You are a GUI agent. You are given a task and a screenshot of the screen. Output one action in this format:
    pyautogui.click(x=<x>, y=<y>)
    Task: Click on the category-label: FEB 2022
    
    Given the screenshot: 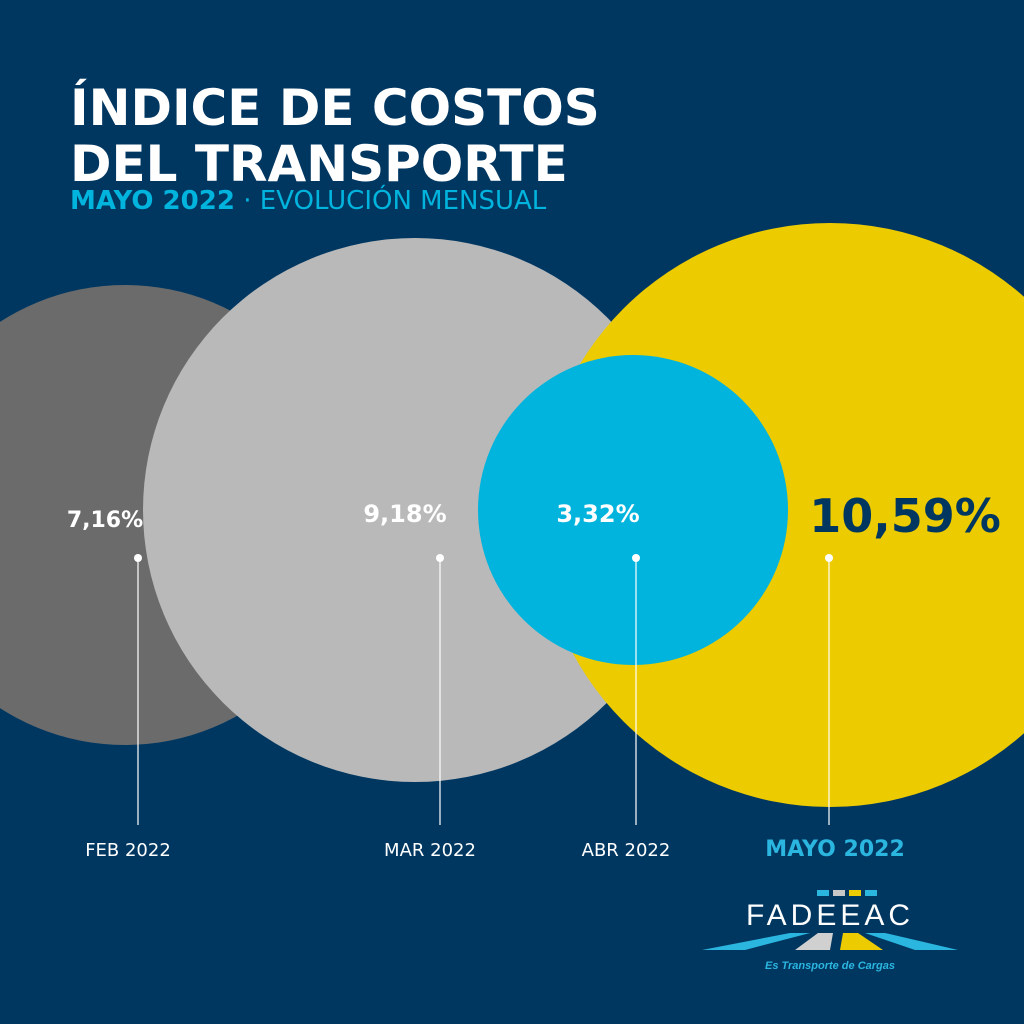 What is the action you would take?
    pyautogui.click(x=128, y=850)
    